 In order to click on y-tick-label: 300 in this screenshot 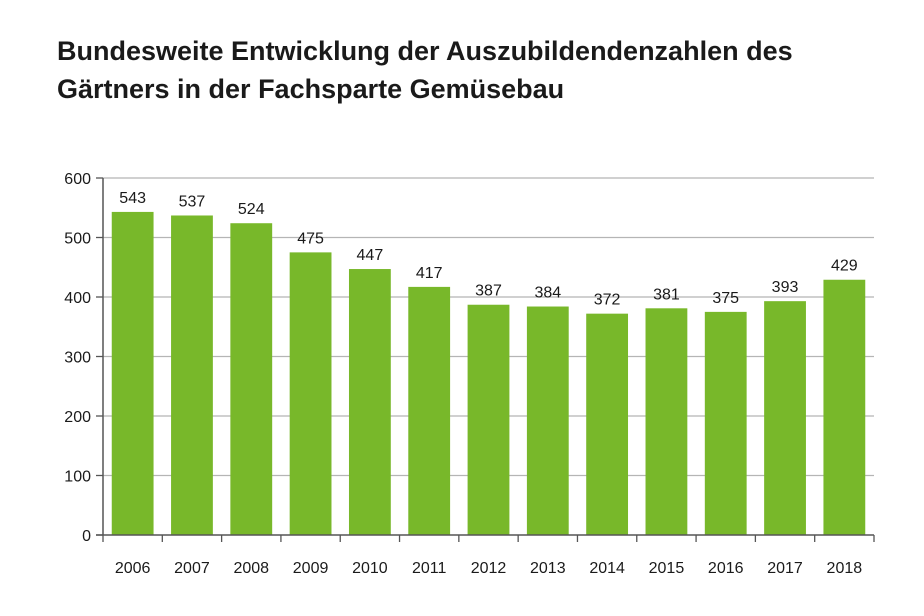, I will do `click(77, 358)`.